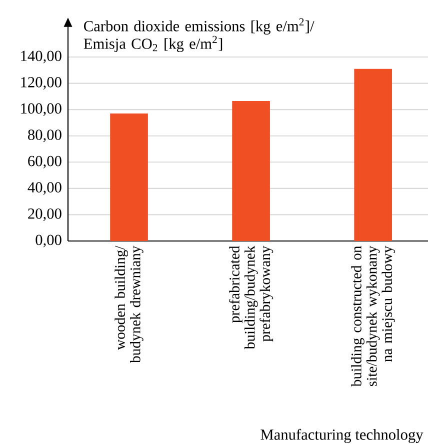 The image size is (430, 447). What do you see at coordinates (41, 83) in the screenshot?
I see `y-tick-label: 120,00` at bounding box center [41, 83].